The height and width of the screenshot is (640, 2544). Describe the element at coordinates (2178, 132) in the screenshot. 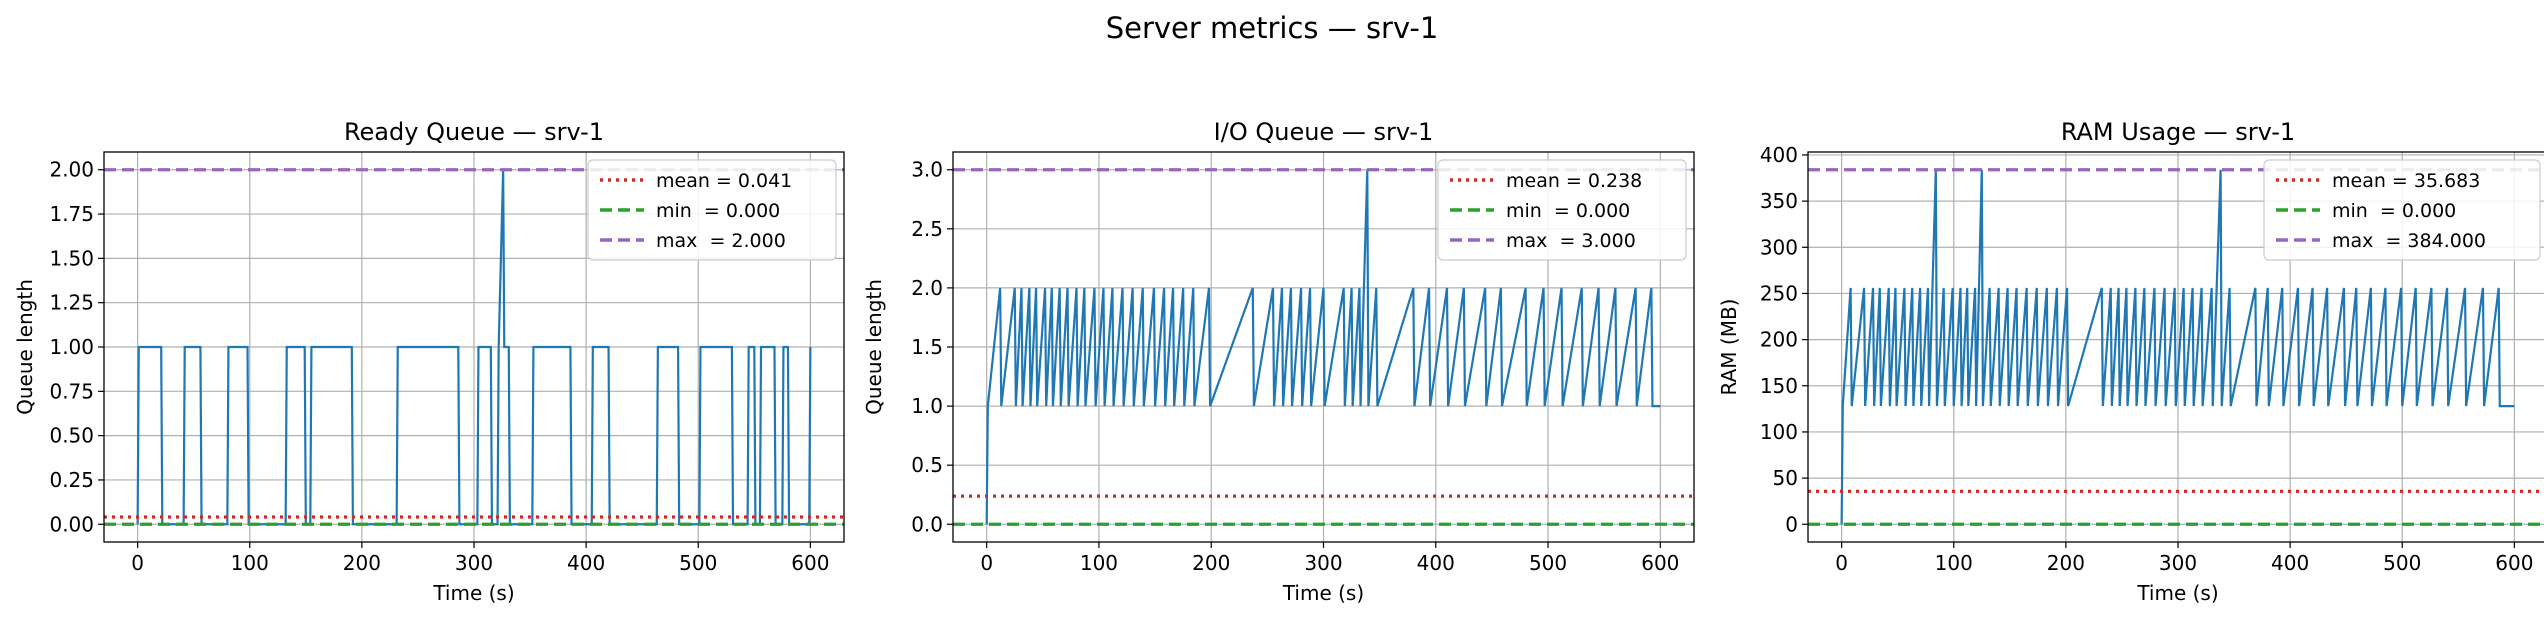

I see `chart-title: RAM Usage — srv-1` at that location.